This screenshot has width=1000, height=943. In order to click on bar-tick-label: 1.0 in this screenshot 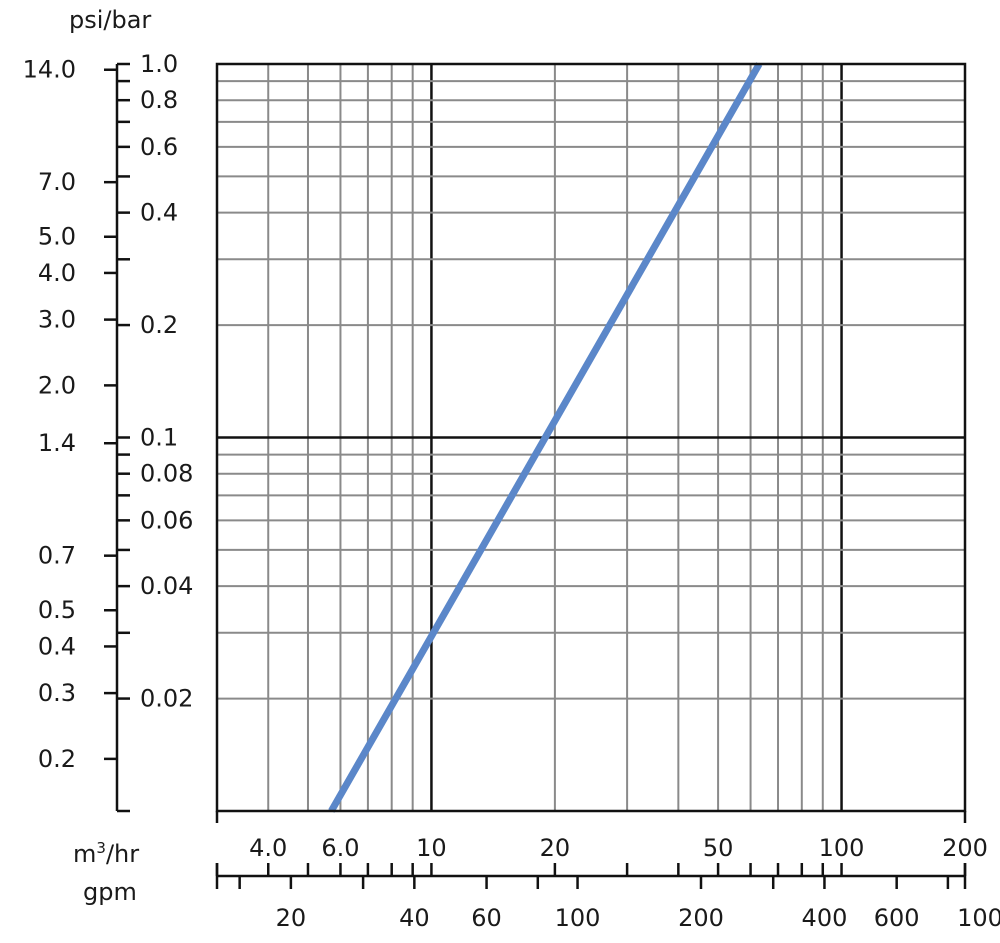, I will do `click(159, 64)`.